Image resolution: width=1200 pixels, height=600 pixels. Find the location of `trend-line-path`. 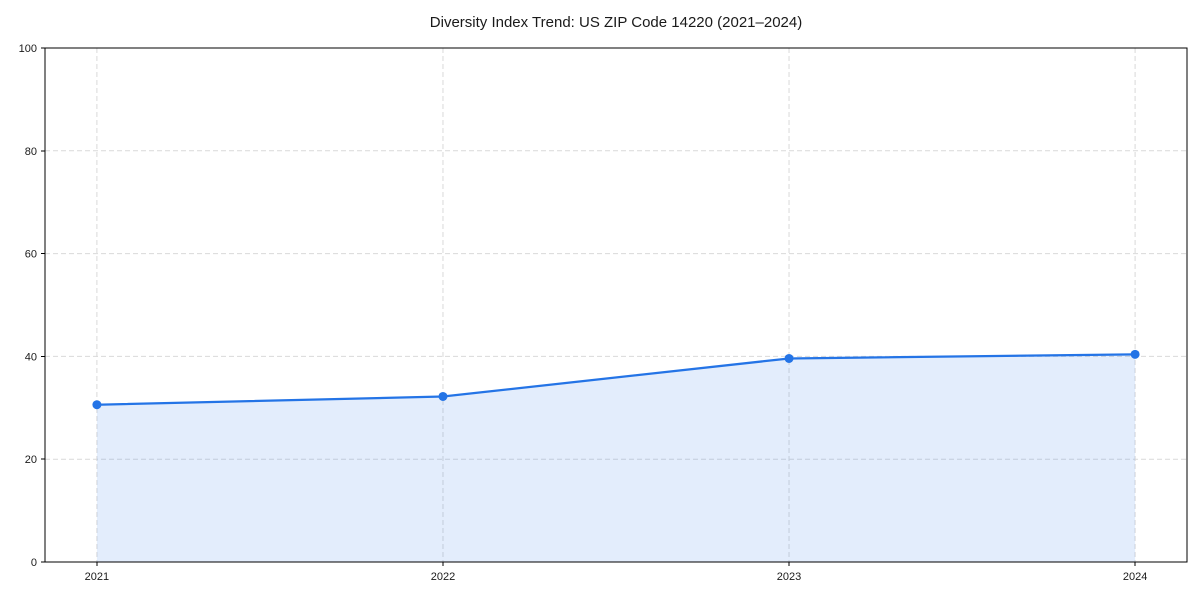

trend-line-path is located at coordinates (616, 379).